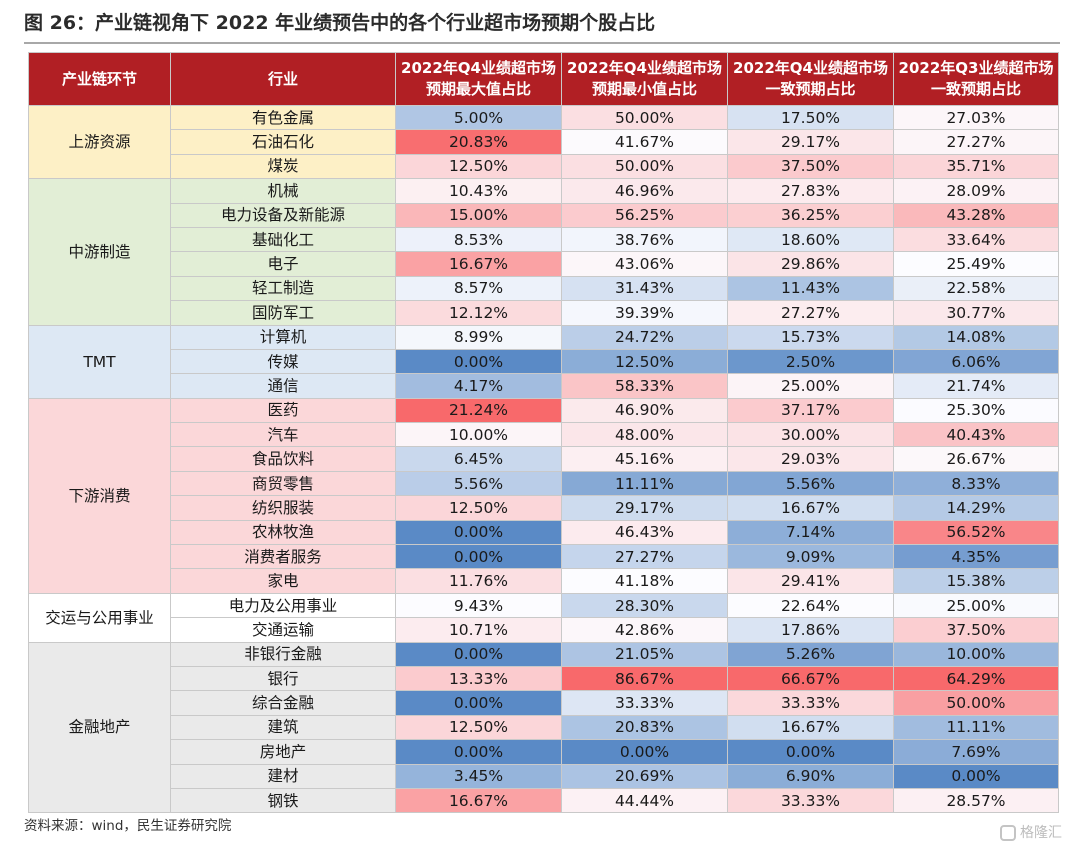  Describe the element at coordinates (283, 678) in the screenshot. I see `industry-cell: 银行` at that location.